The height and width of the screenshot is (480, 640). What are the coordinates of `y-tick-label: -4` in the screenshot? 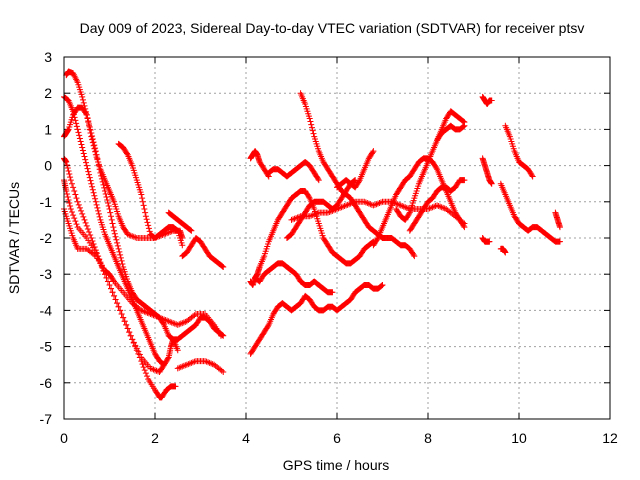 It's located at (46, 310).